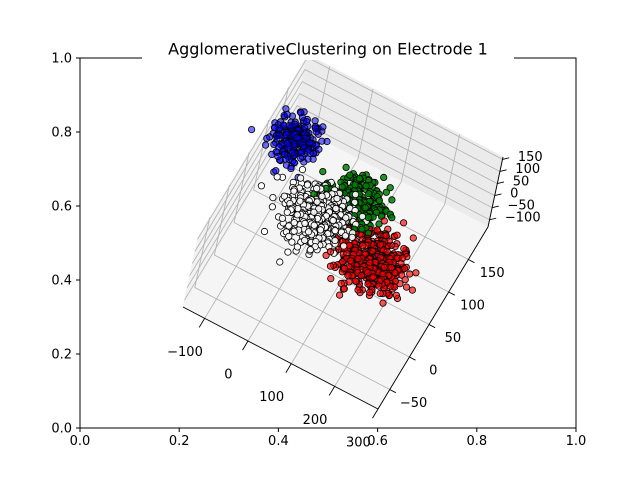 The width and height of the screenshot is (640, 480). I want to click on z-axis-tick-label: 0, so click(514, 193).